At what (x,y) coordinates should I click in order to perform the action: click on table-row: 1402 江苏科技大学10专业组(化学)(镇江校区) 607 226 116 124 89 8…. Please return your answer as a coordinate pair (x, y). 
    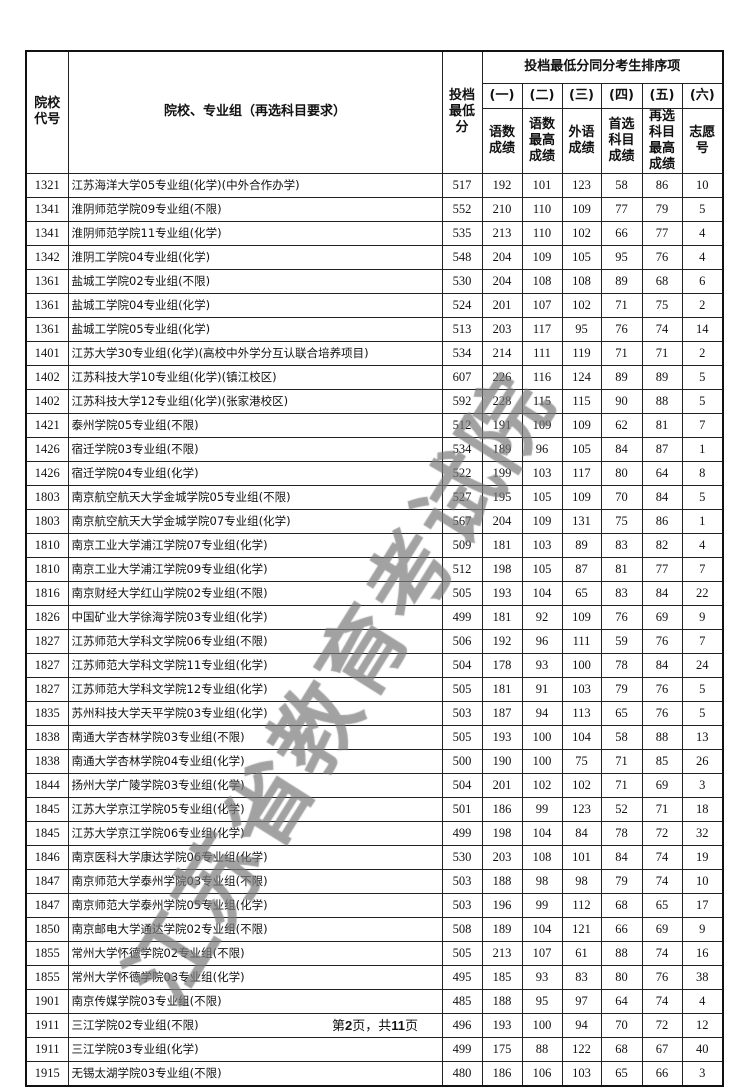
    Looking at the image, I should click on (374, 377).